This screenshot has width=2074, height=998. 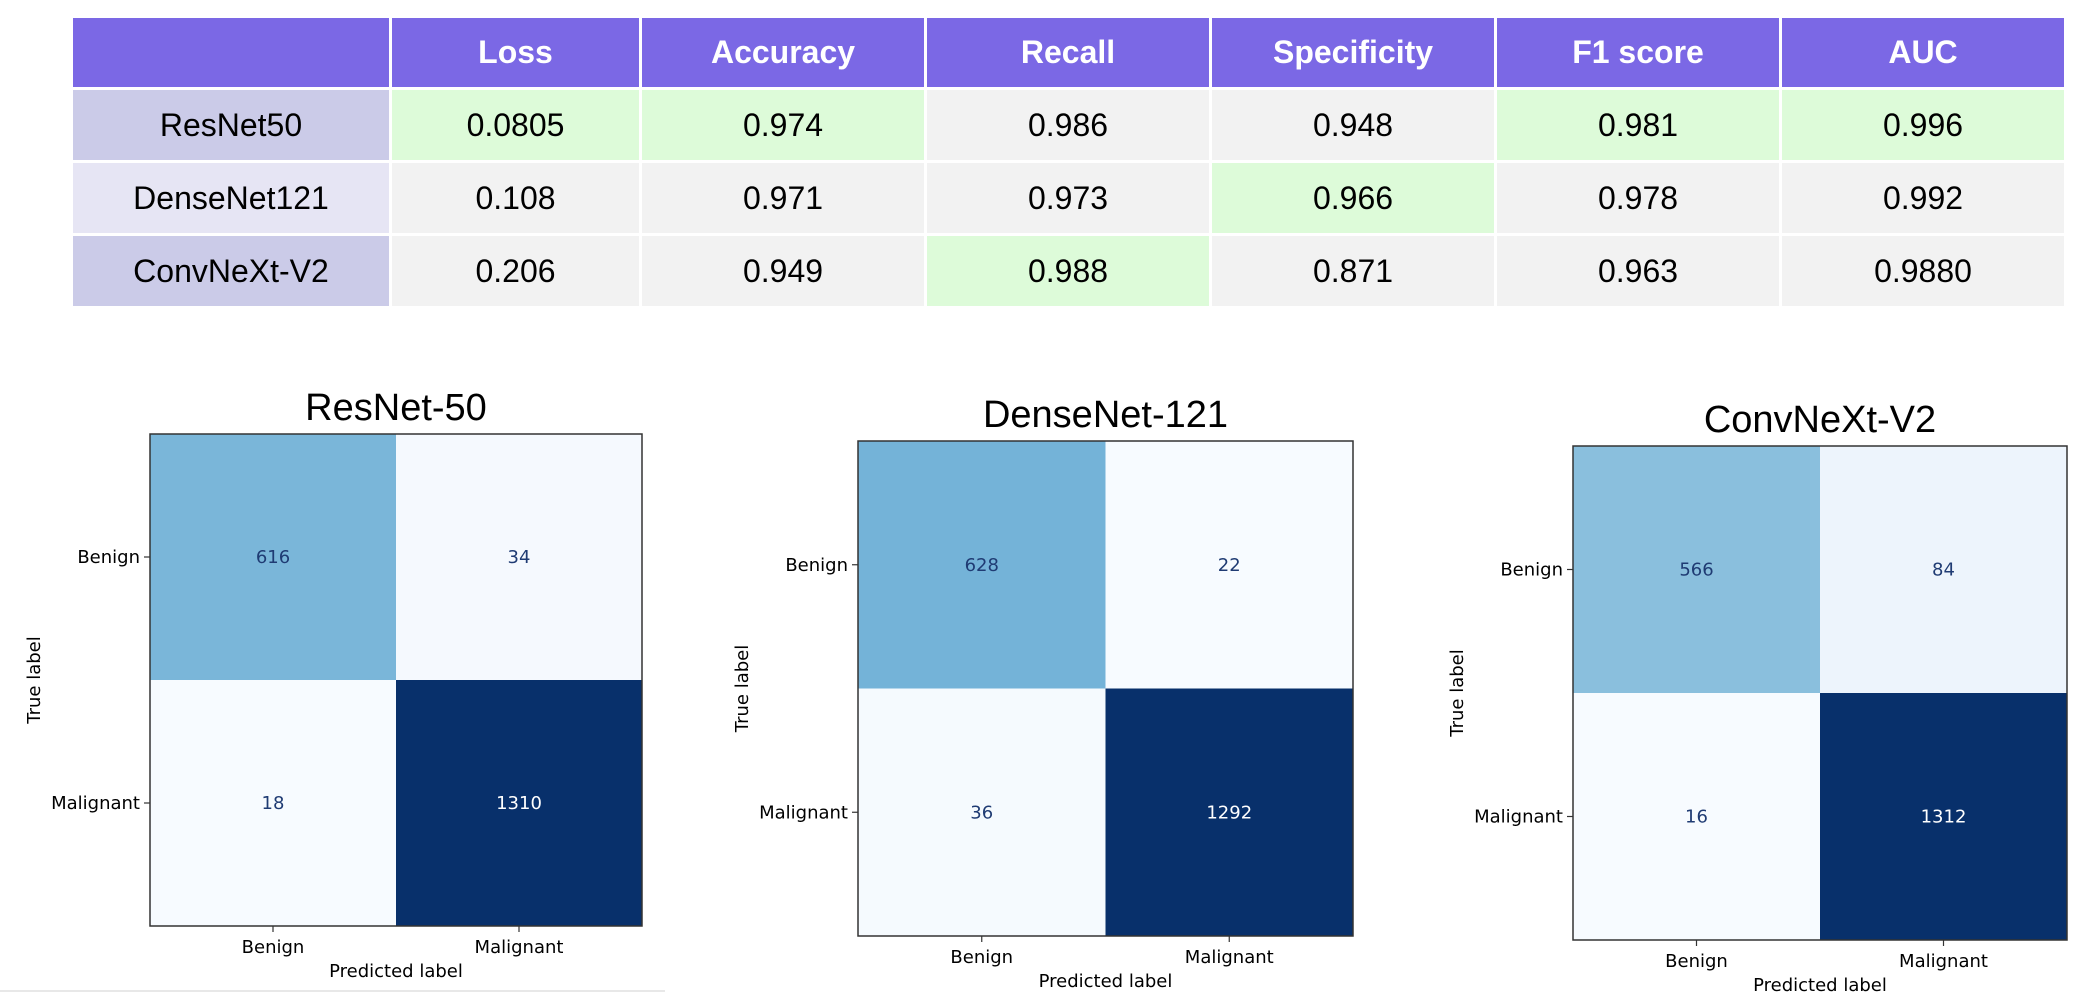 I want to click on metric-cell: 0.9880, so click(x=1923, y=271).